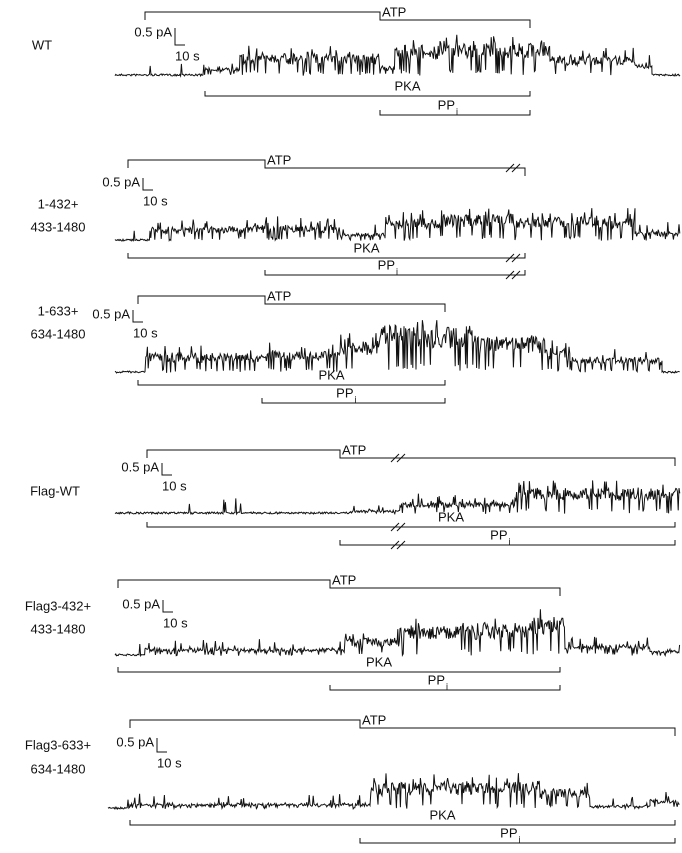  Describe the element at coordinates (58, 744) in the screenshot. I see `panel-label: Flag3-633+` at that location.